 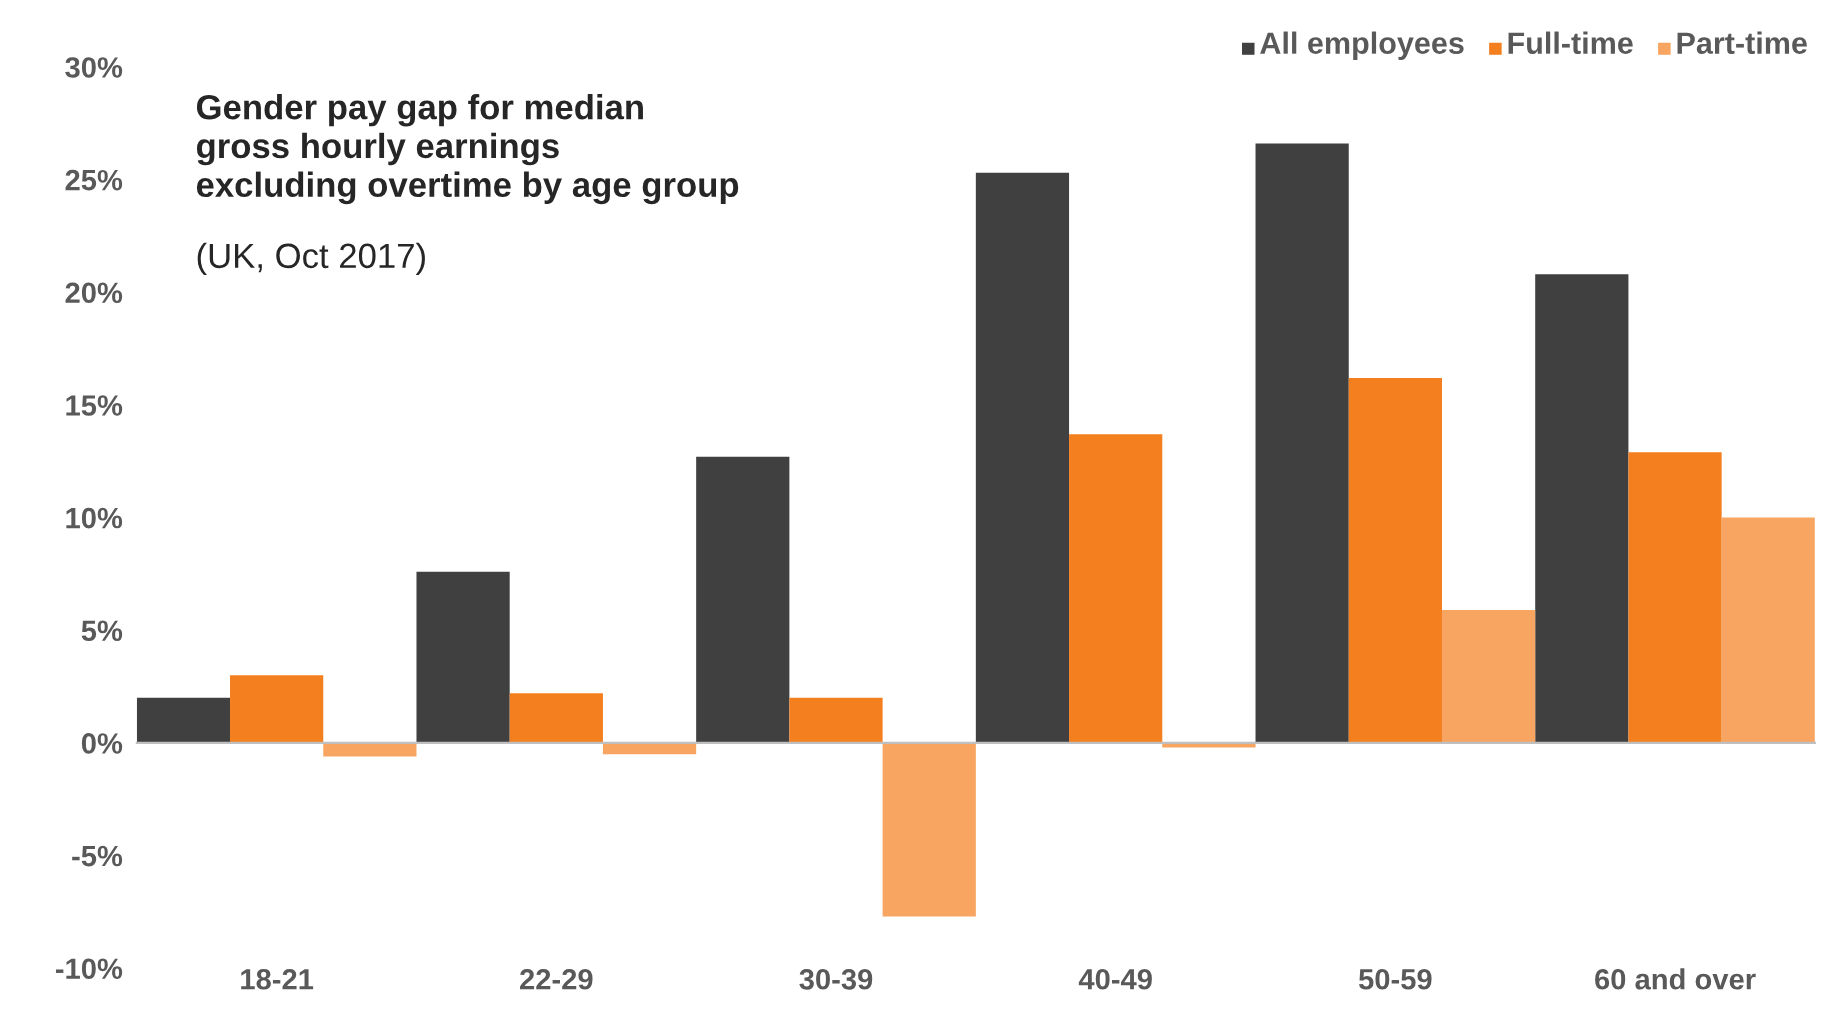 I want to click on y-tick-label: 0%, so click(x=102, y=743).